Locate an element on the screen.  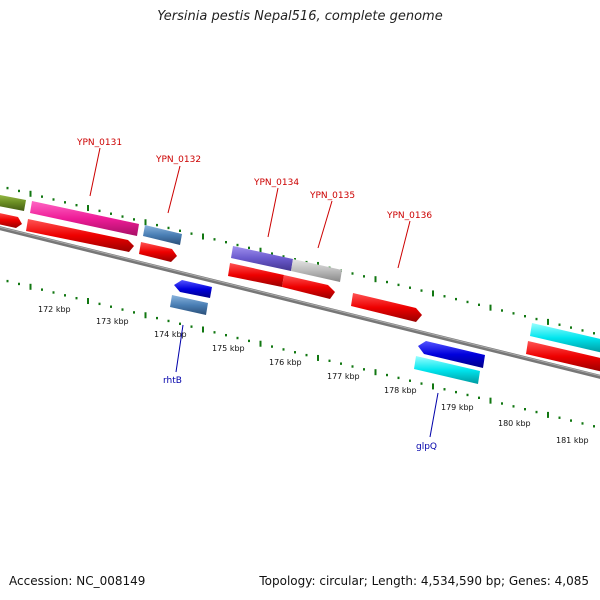
kbp-label: 178 kbp is located at coordinates (400, 390).